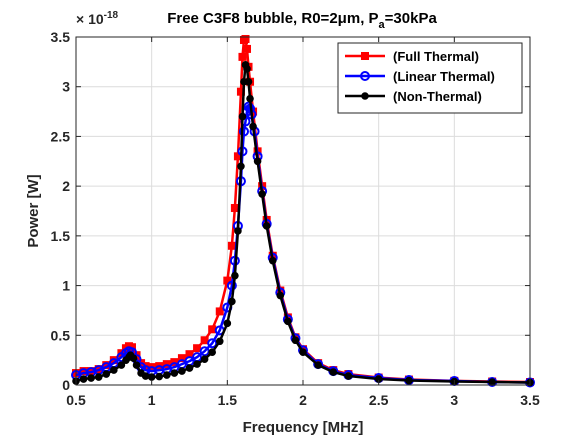 The width and height of the screenshot is (584, 438). I want to click on title-subscript: a, so click(382, 25).